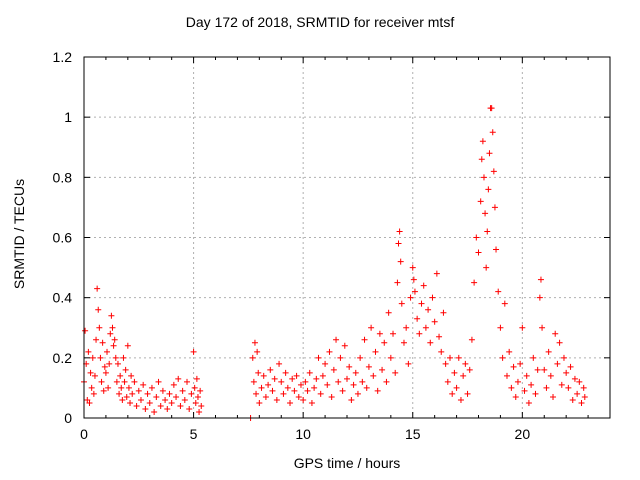  What do you see at coordinates (63, 57) in the screenshot?
I see `y-tick-label: 1.2` at bounding box center [63, 57].